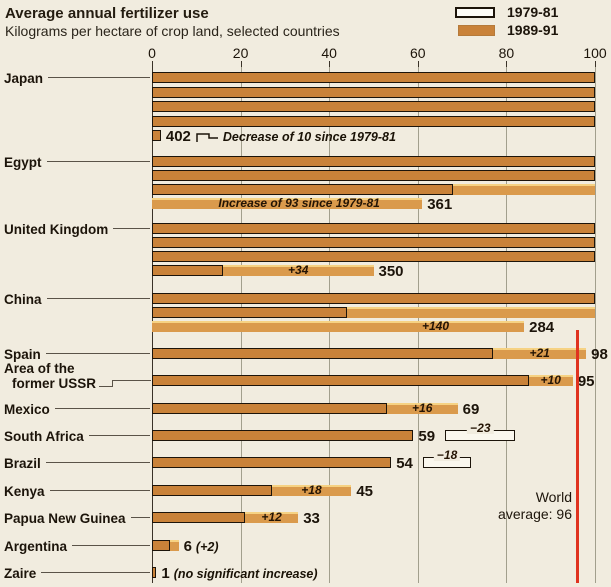 The width and height of the screenshot is (611, 587). Describe the element at coordinates (20, 573) in the screenshot. I see `country-label: Zaire` at that location.